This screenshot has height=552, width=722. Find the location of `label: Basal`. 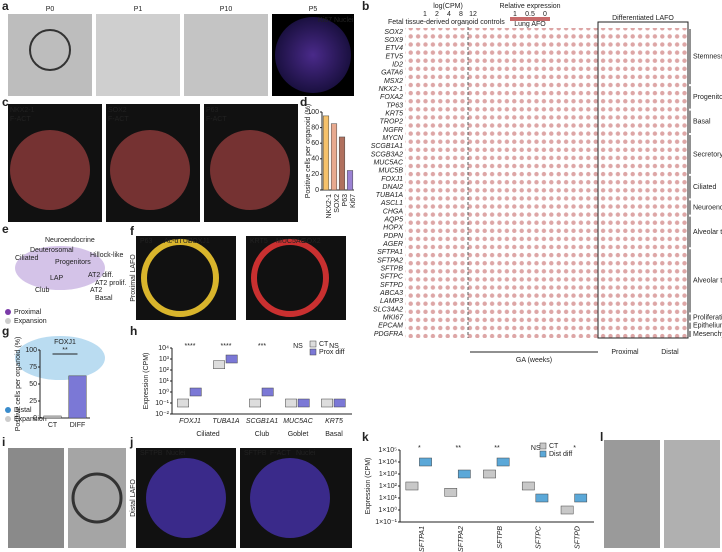

label: Basal is located at coordinates (104, 298).